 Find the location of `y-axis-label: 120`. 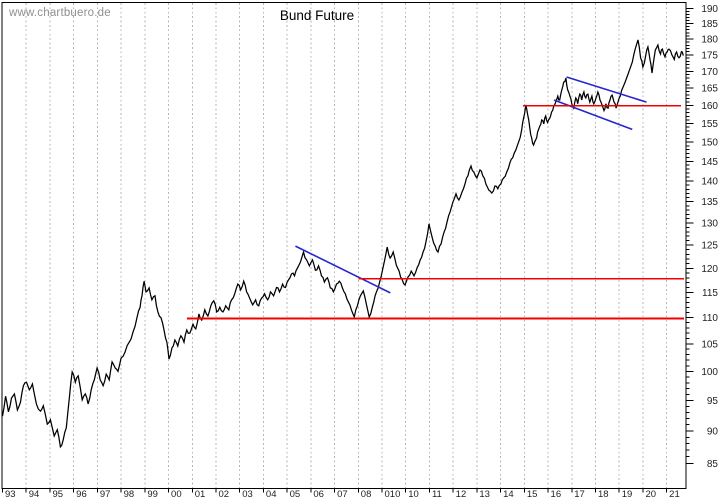

y-axis-label: 120 is located at coordinates (709, 269).